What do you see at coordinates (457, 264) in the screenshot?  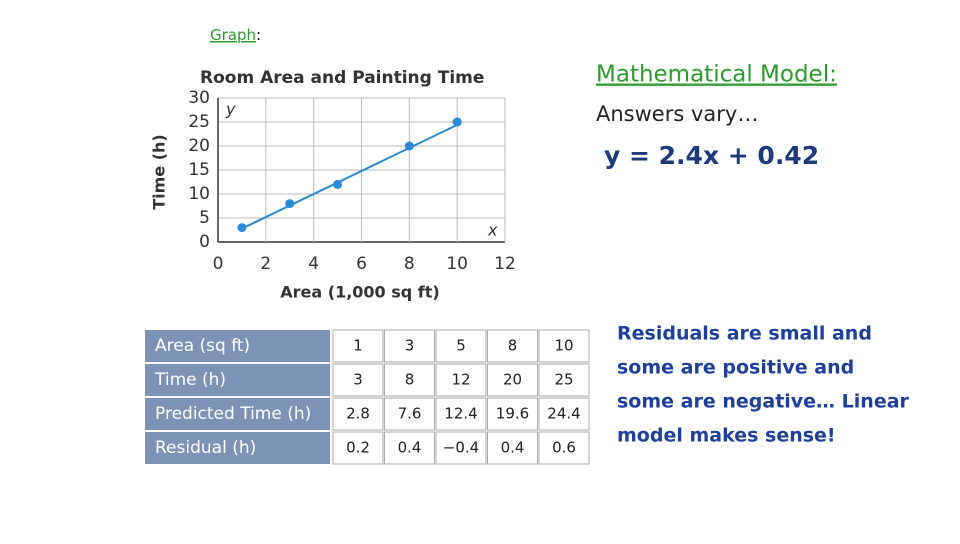 I see `x-tick-label: 10` at bounding box center [457, 264].